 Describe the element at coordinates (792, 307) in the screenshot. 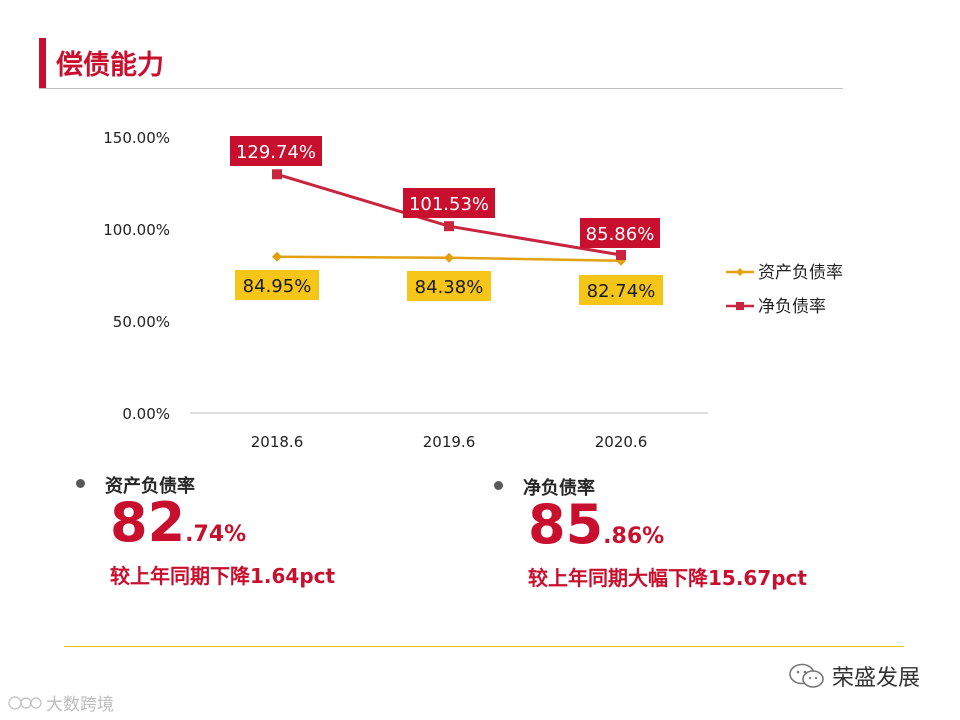

I see `legend-label: 净负债率` at that location.